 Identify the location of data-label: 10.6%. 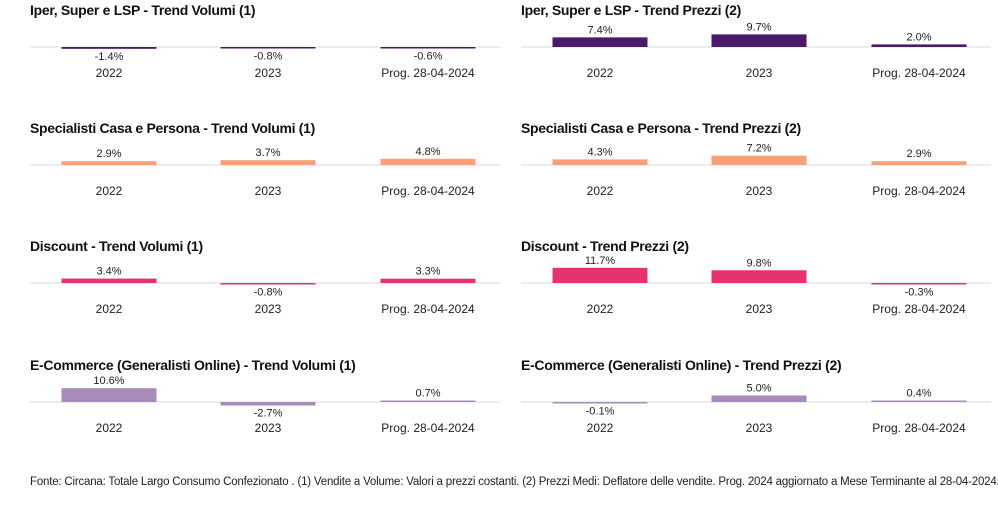
(108, 381).